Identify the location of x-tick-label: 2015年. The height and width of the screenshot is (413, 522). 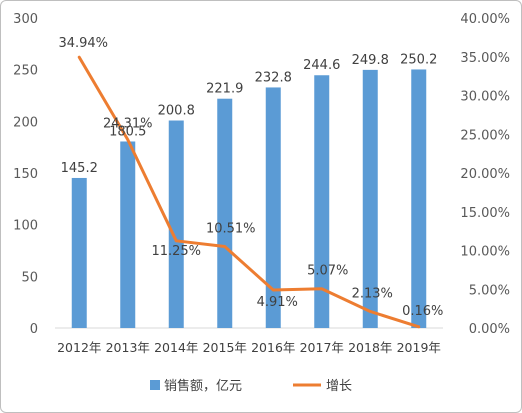
(225, 347).